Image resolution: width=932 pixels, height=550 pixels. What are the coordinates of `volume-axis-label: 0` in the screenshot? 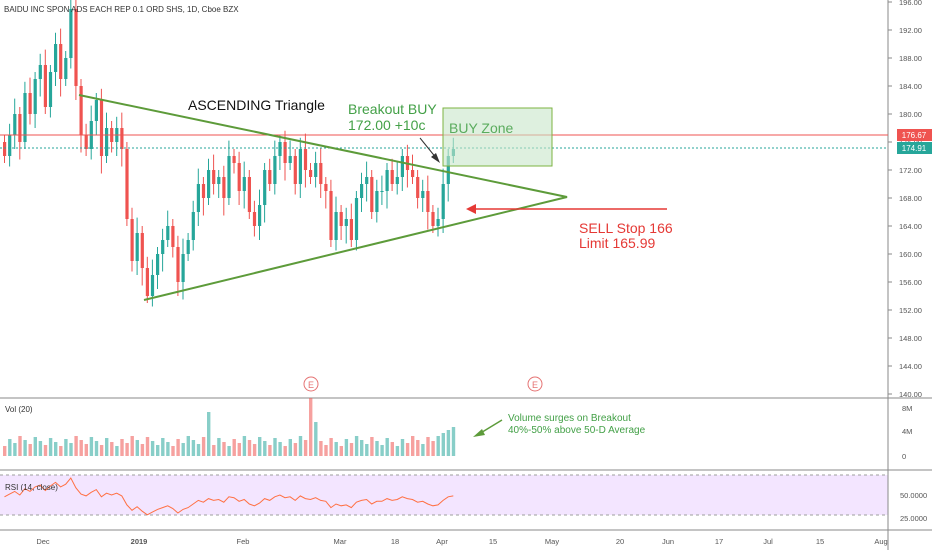 It's located at (904, 456).